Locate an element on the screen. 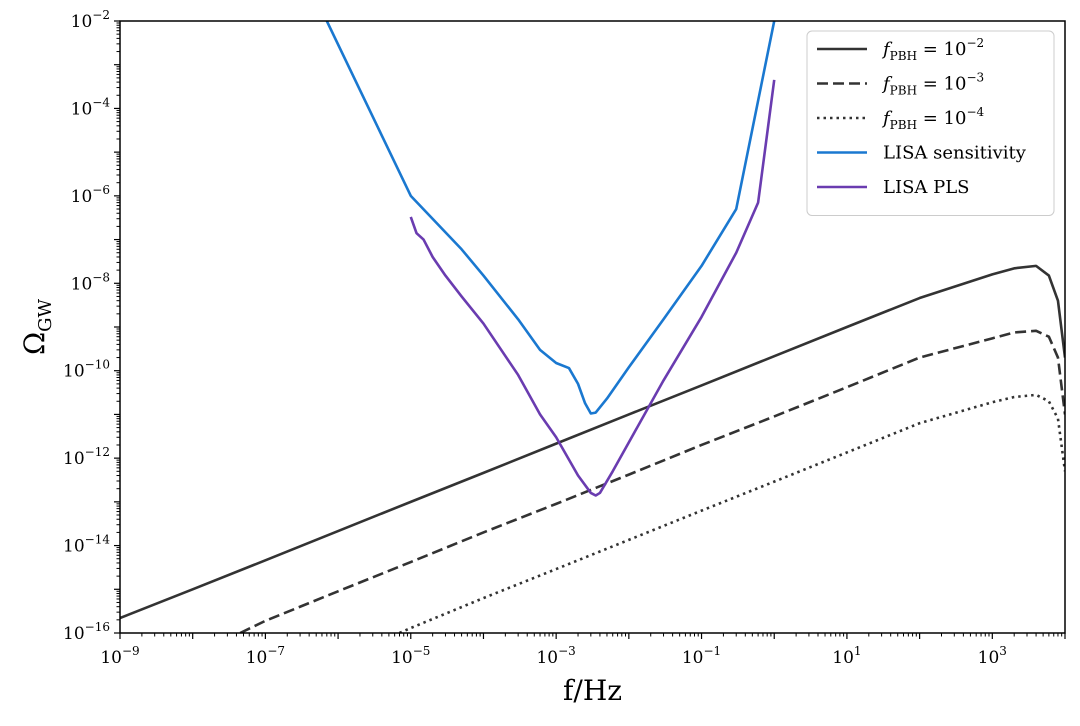 This screenshot has width=1080, height=726. y-tick-label-0: 10⁻¹⁶ is located at coordinates (86, 632).